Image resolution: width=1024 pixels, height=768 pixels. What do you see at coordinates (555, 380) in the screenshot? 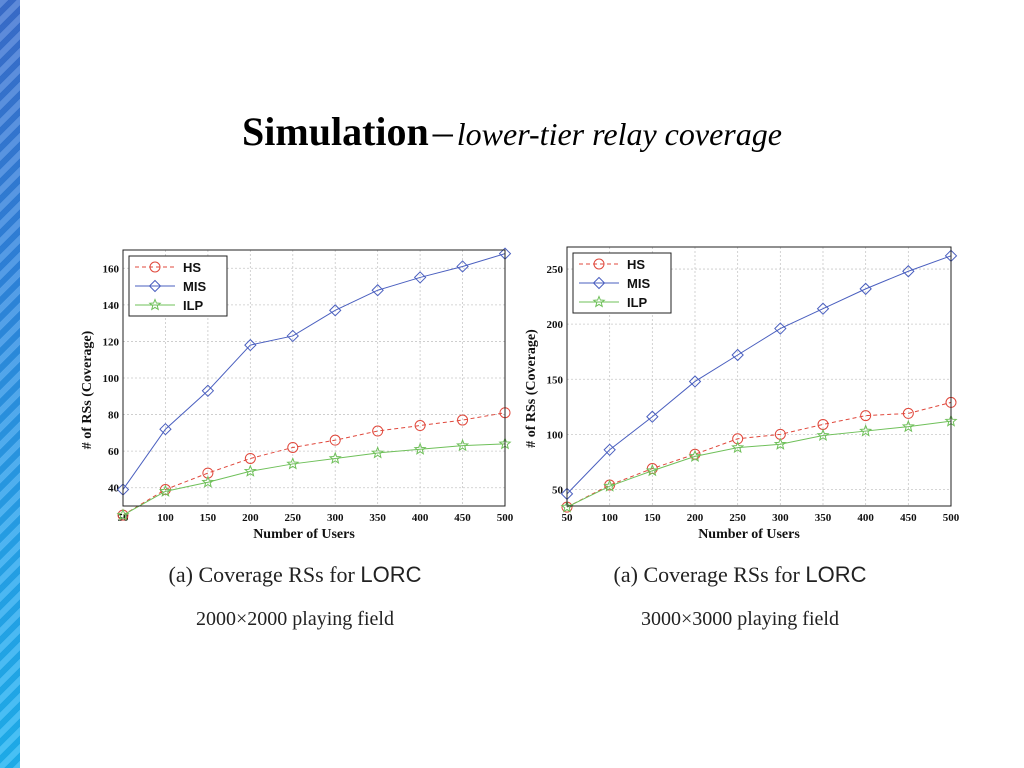
I see `y-tick-label: 150` at bounding box center [555, 380].